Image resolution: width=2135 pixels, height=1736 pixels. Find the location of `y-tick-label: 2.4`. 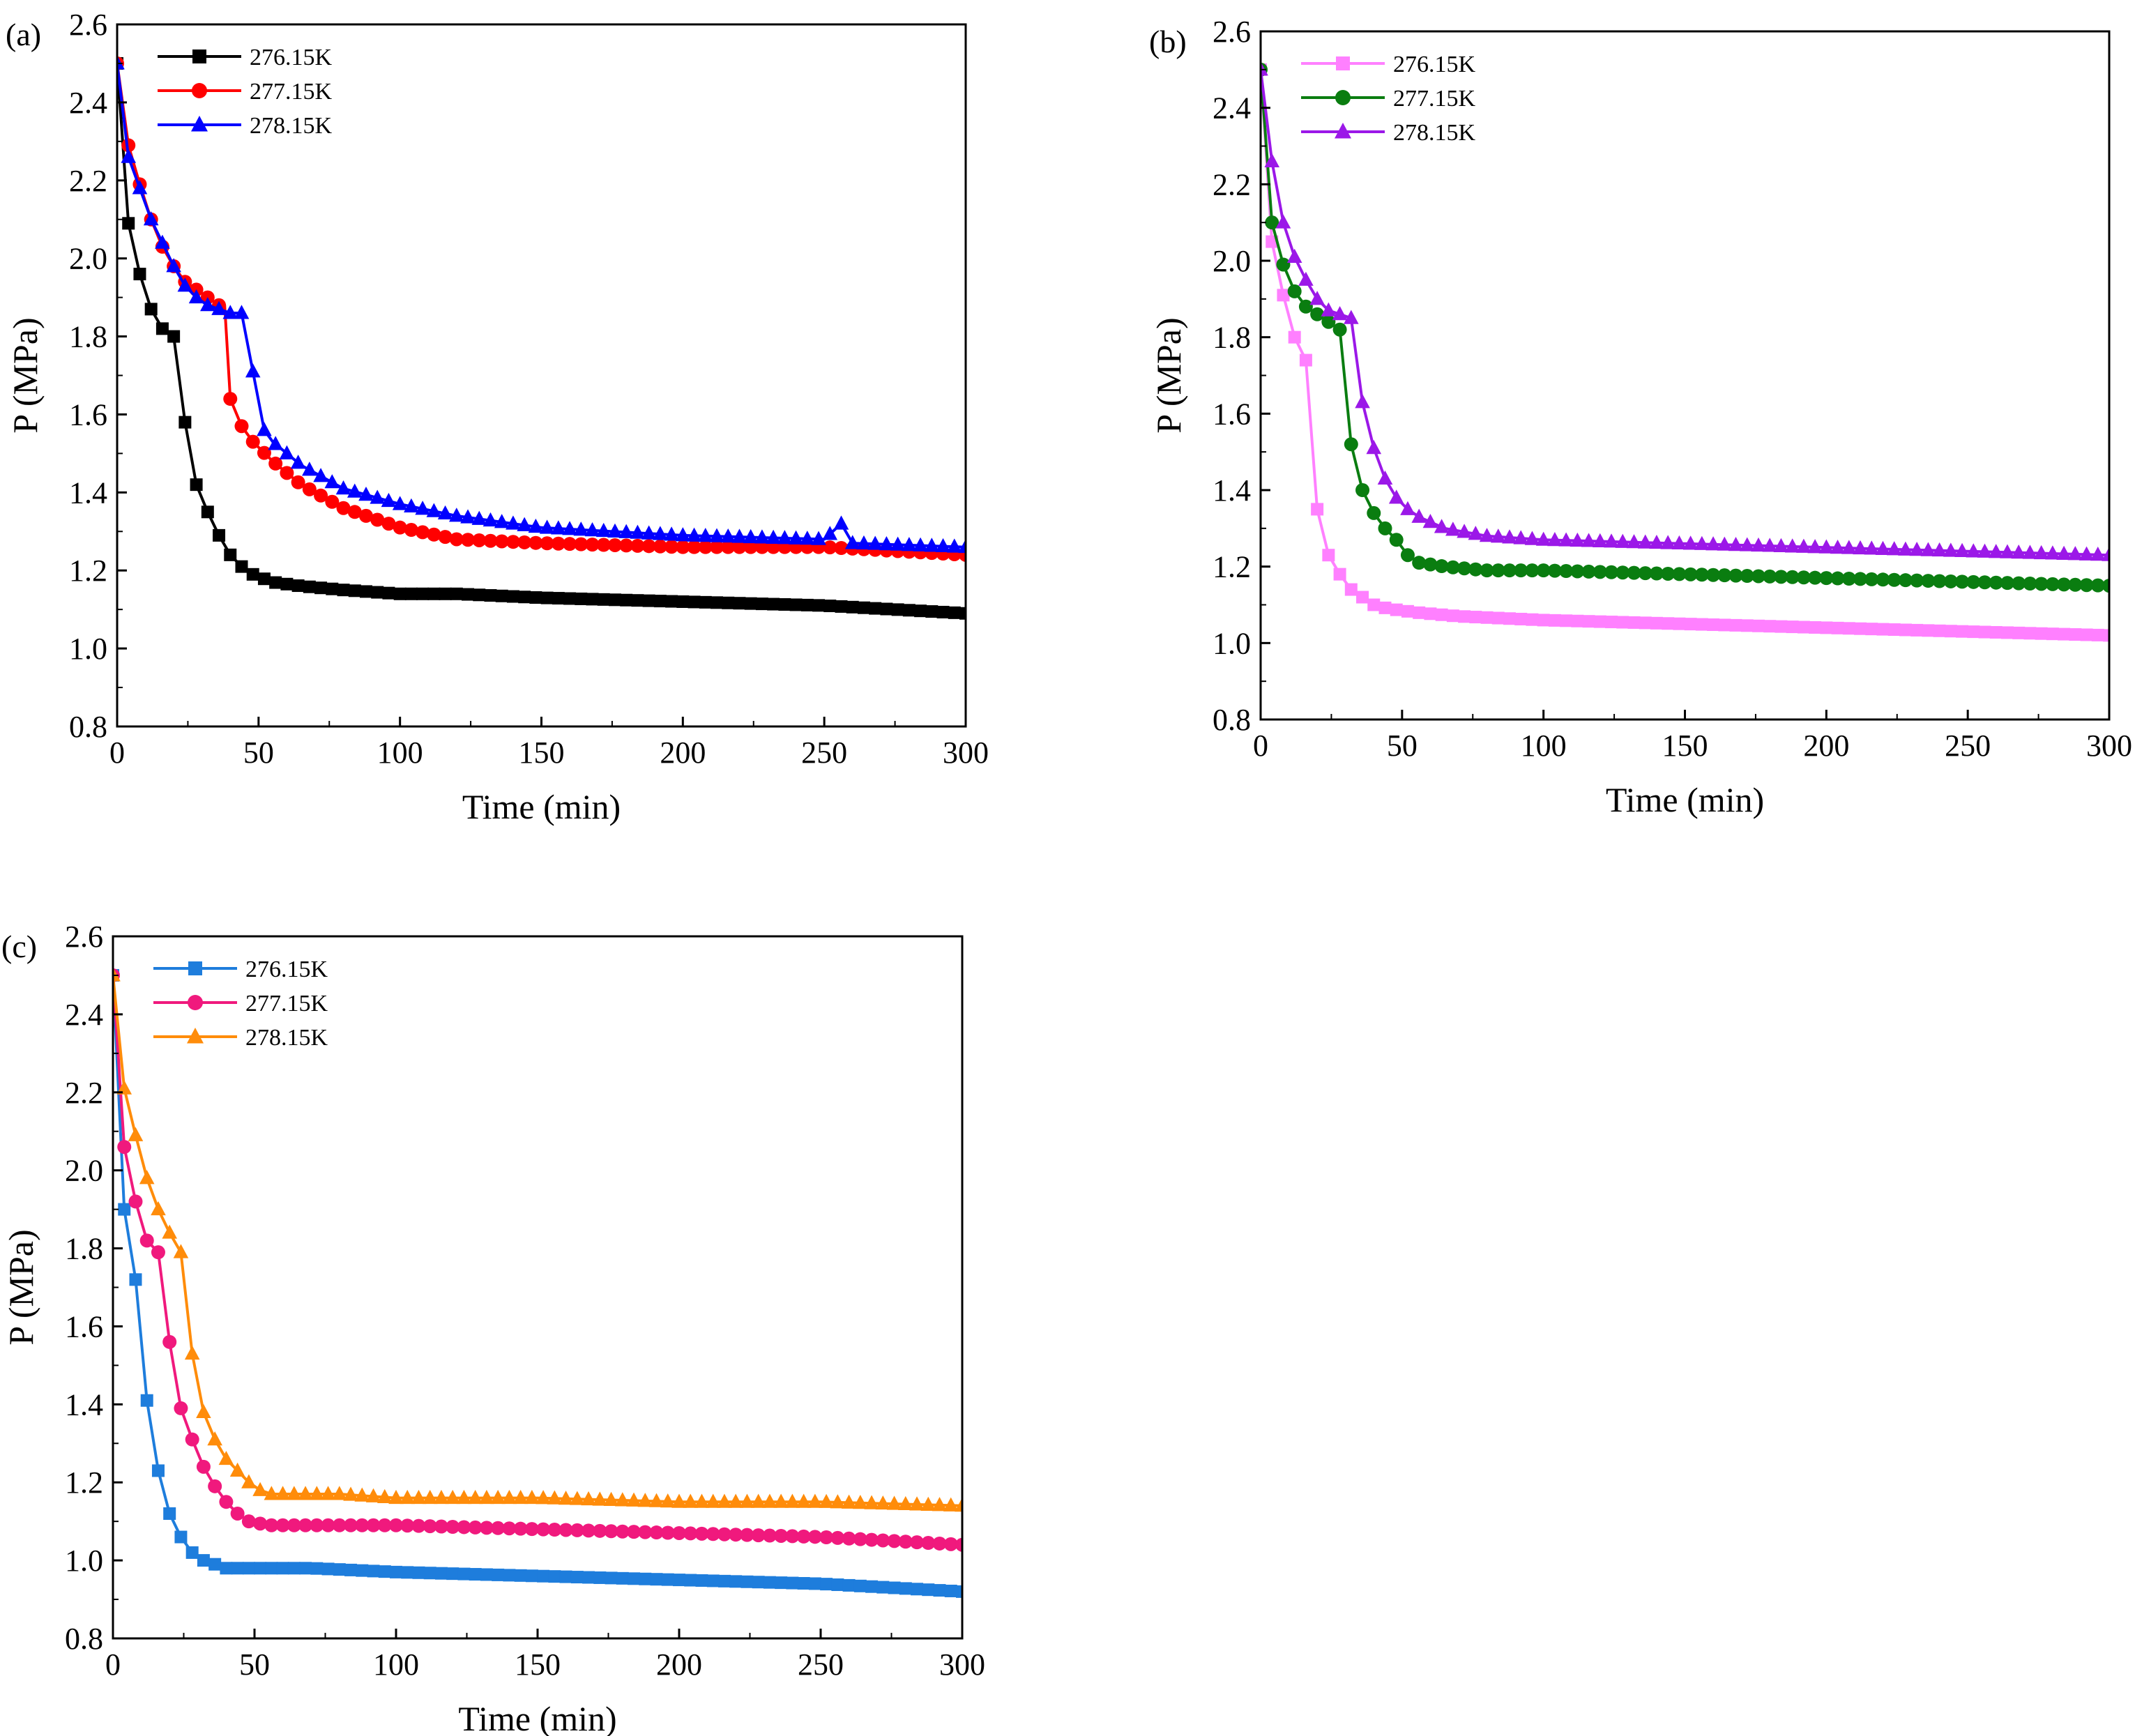

y-tick-label: 2.4 is located at coordinates (1232, 108).